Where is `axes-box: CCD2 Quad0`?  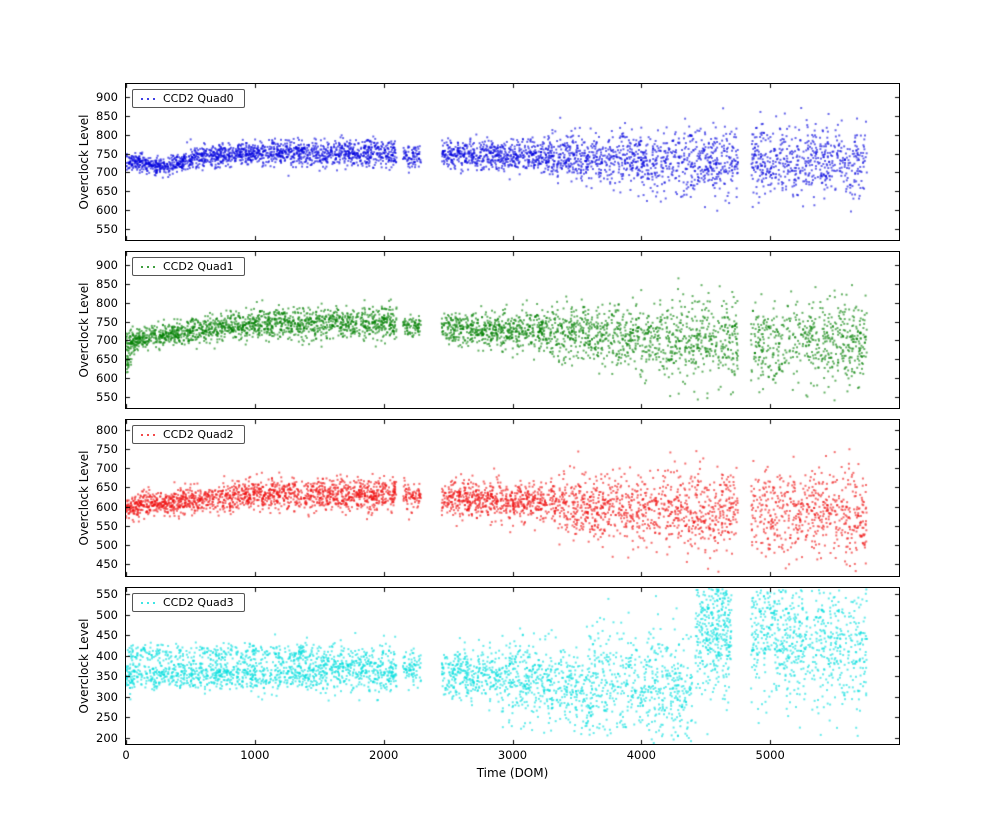
axes-box: CCD2 Quad0 is located at coordinates (512, 162).